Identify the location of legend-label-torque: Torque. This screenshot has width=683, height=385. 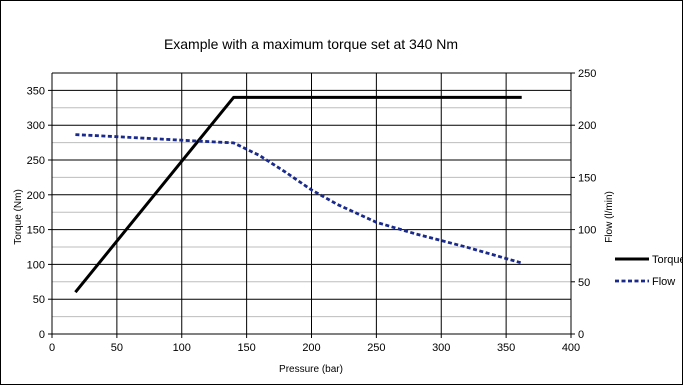
(667, 260).